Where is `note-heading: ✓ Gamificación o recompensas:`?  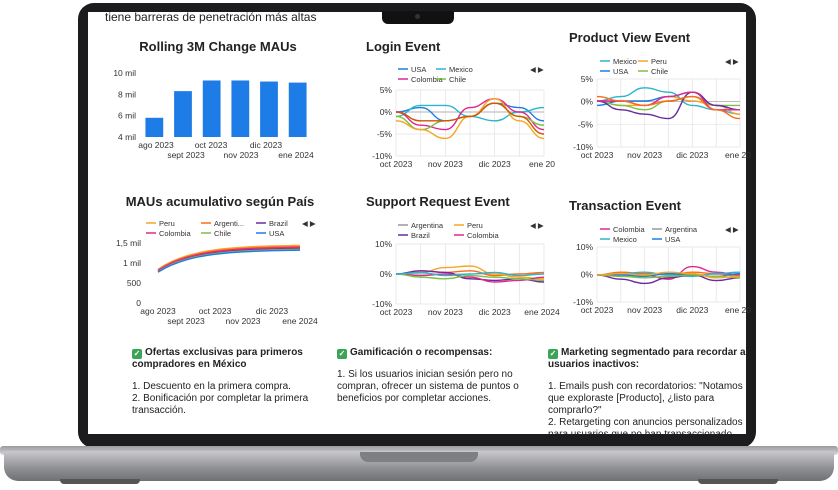 note-heading: ✓ Gamificación o recompensas: is located at coordinates (415, 353).